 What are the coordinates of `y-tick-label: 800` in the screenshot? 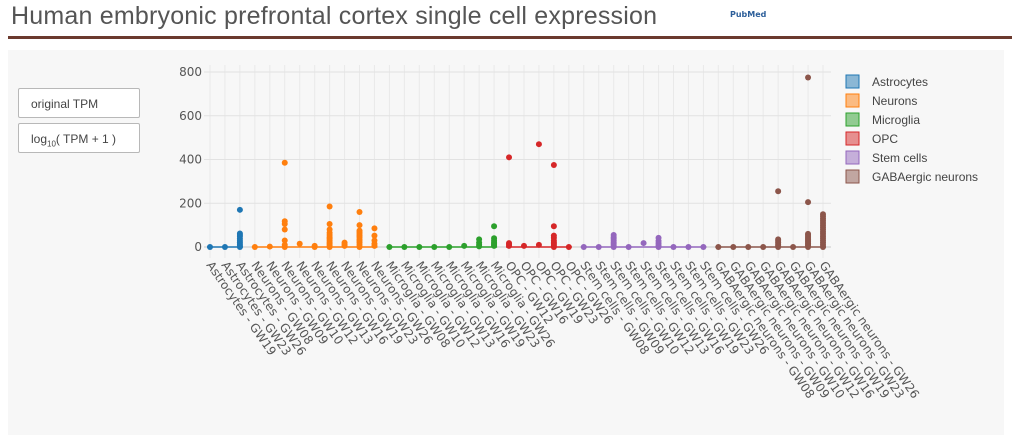 It's located at (190, 72).